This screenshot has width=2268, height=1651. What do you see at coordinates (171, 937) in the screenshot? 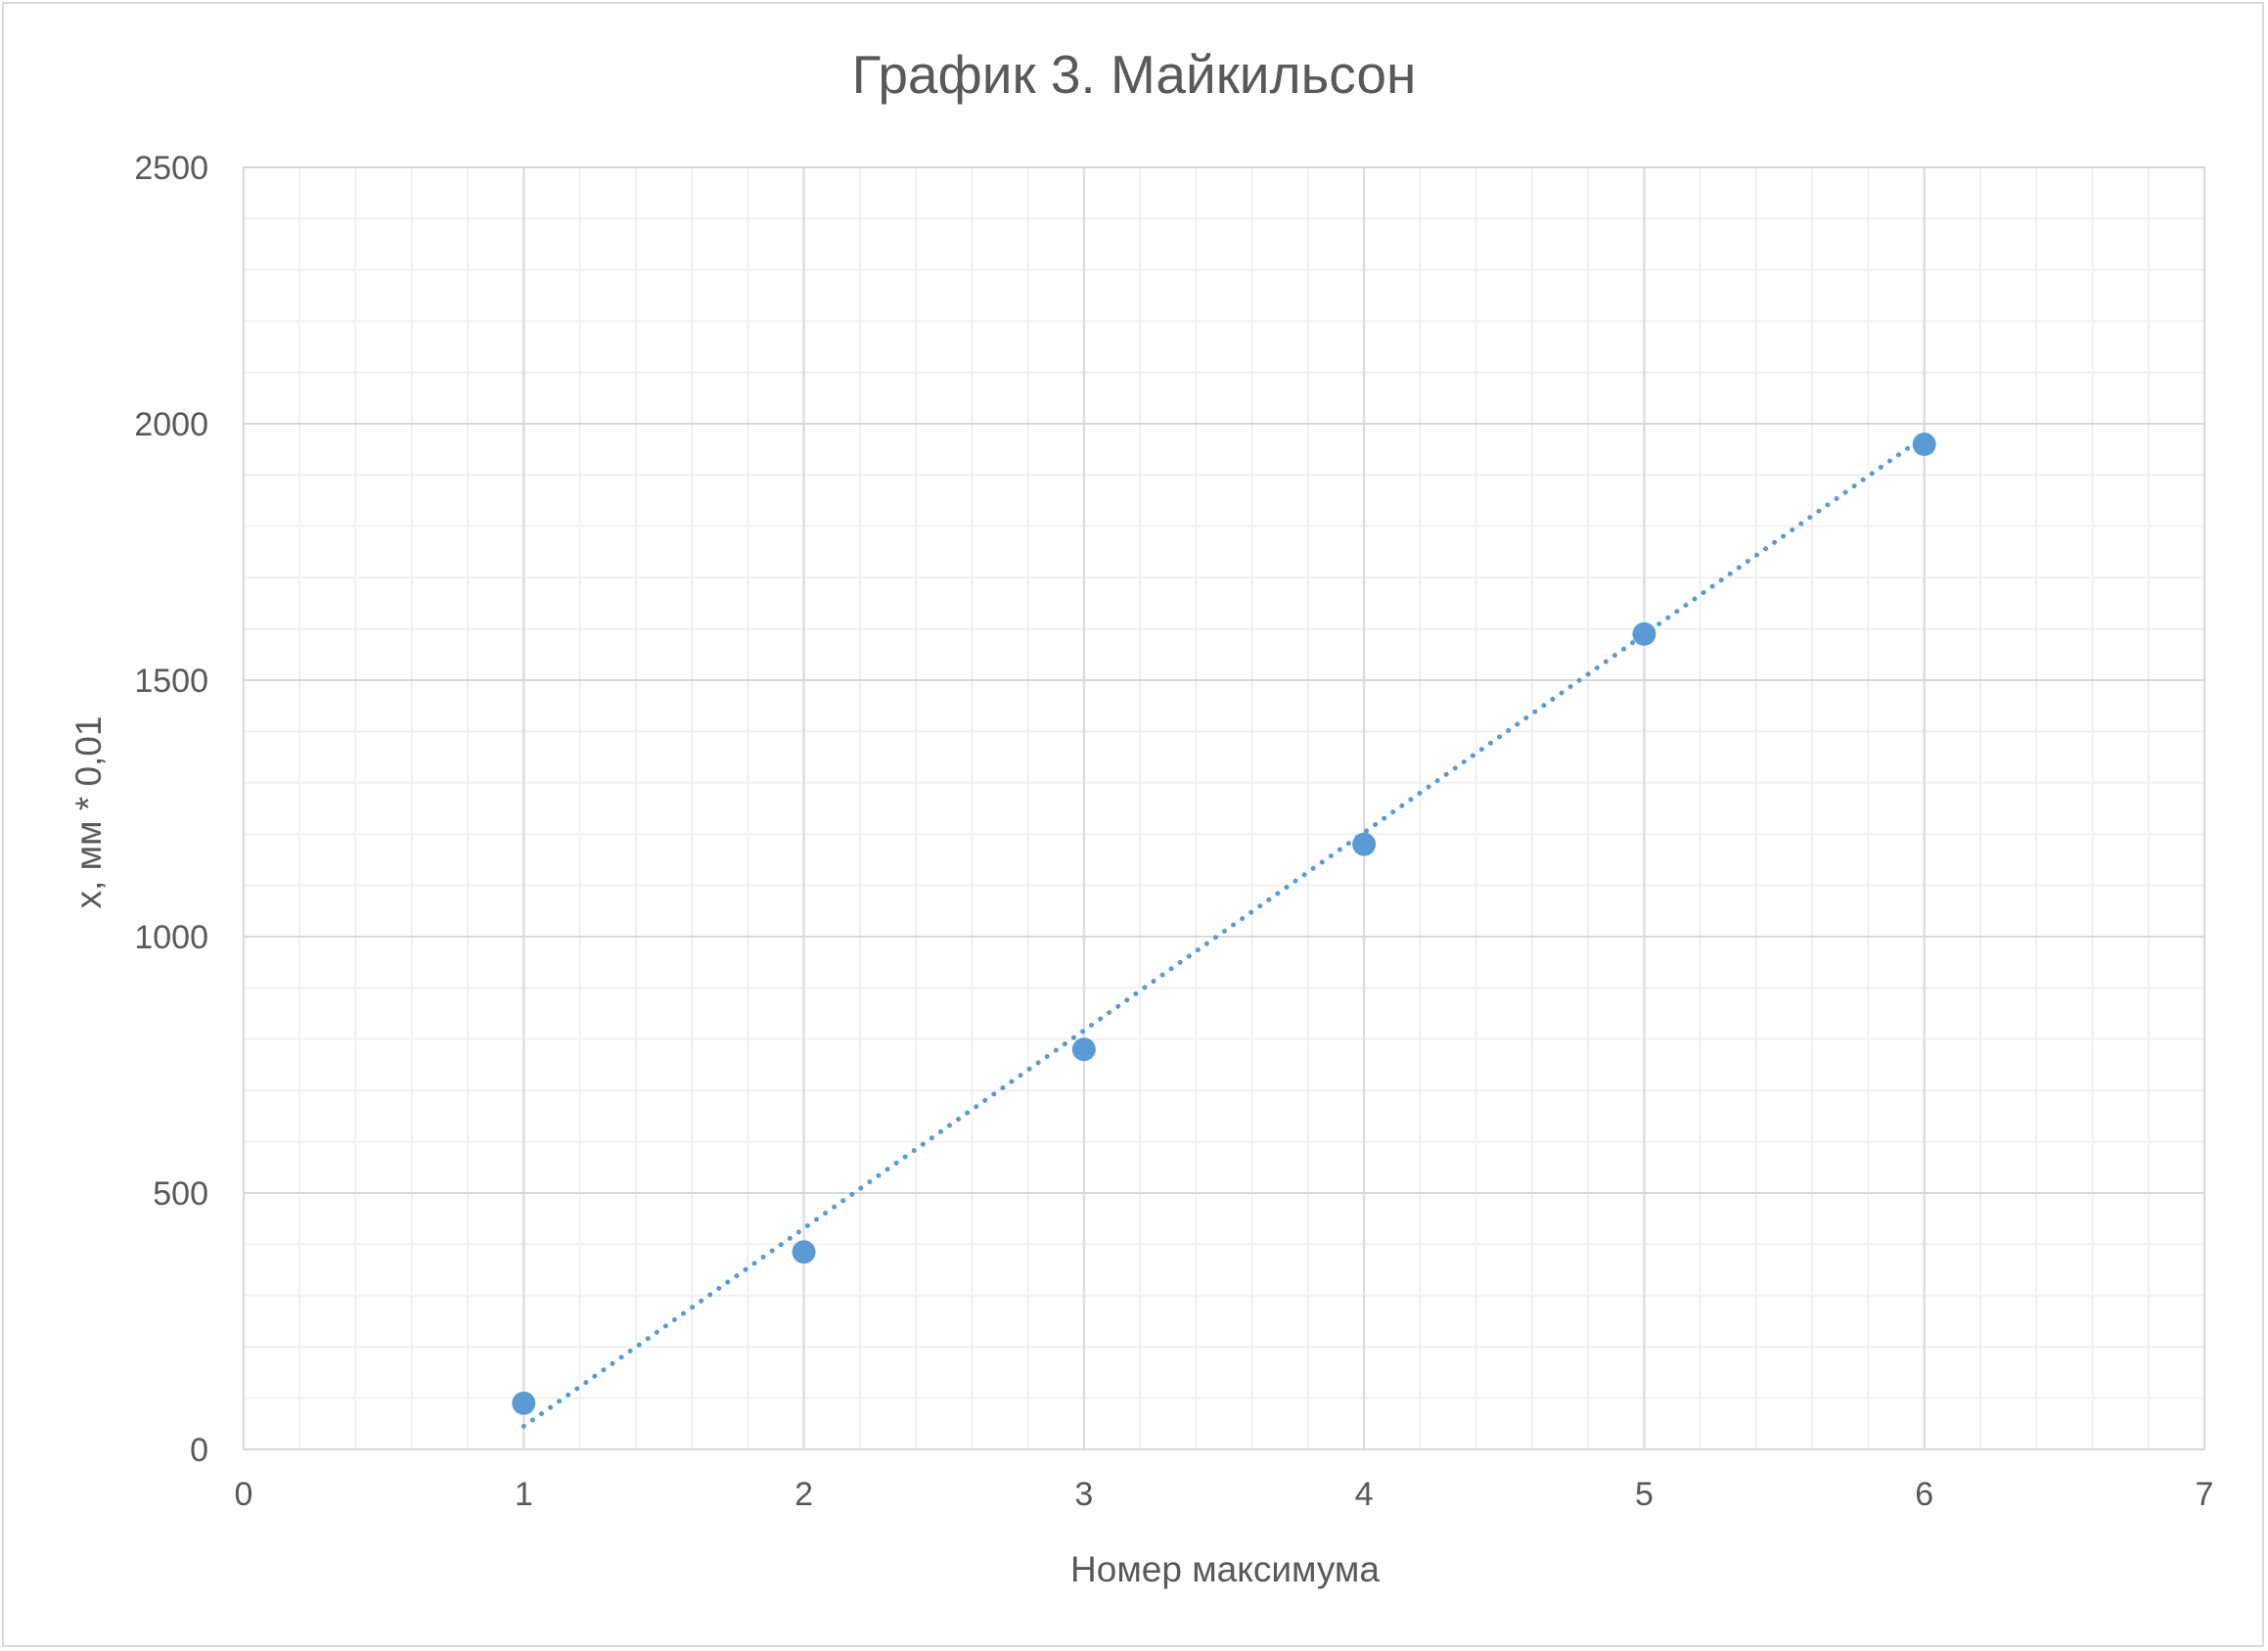
I see `y-tick-label: 1000` at bounding box center [171, 937].